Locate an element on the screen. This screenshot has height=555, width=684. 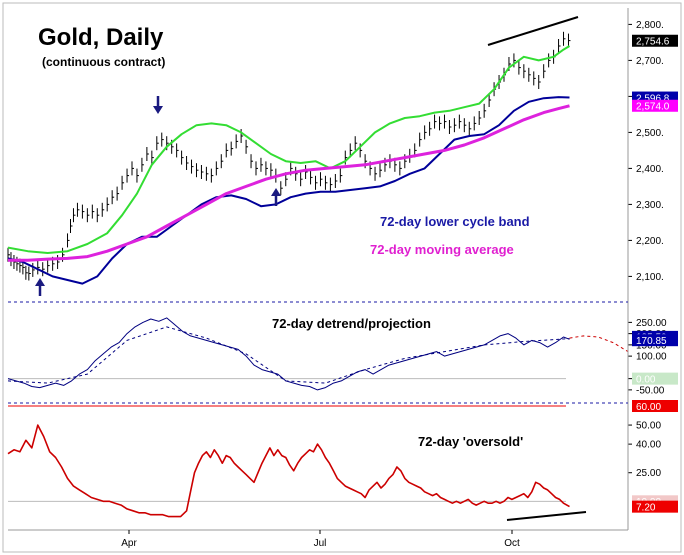
x-tick-jul: Jul is located at coordinates (320, 543).